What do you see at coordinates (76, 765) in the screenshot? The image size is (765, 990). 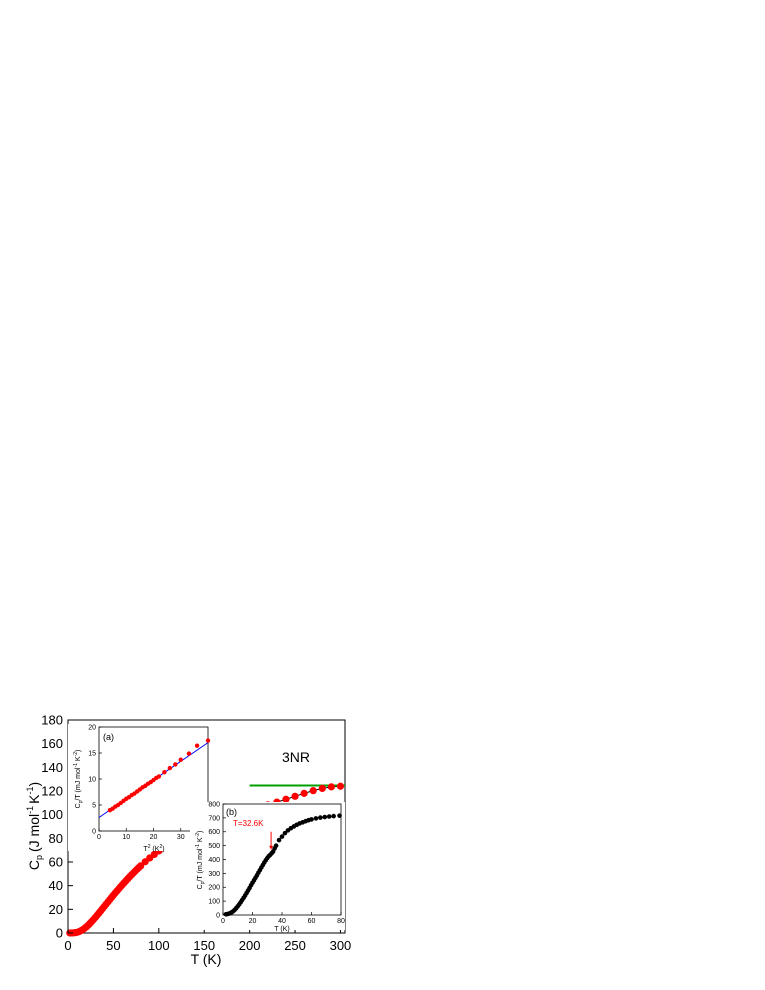 I see `inset-a-y-label-exp1: -1` at bounding box center [76, 765].